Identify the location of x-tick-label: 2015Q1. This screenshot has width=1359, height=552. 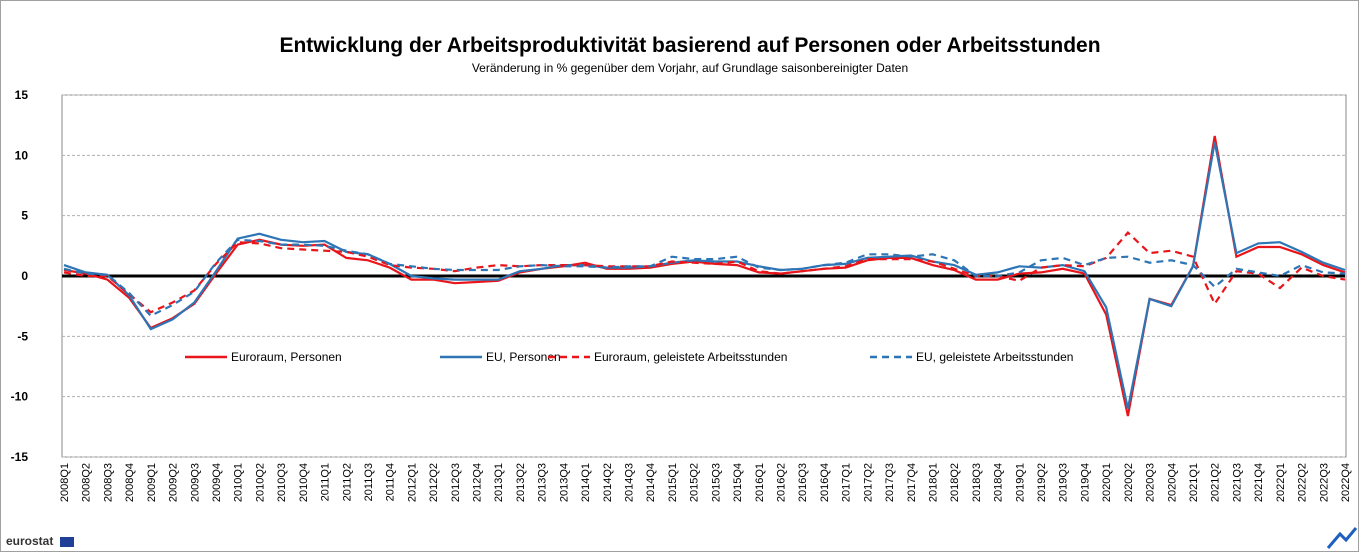
(673, 482).